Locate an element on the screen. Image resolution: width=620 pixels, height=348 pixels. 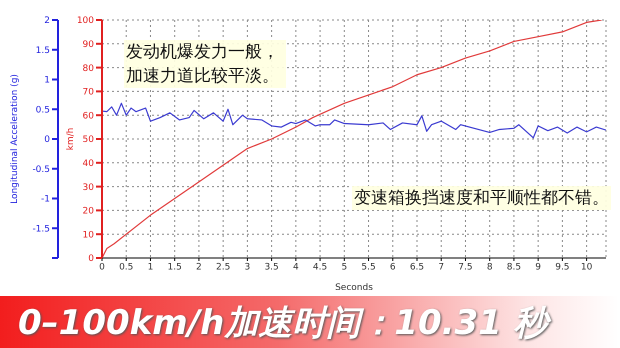
y-tick-label: 90 is located at coordinates (88, 45).